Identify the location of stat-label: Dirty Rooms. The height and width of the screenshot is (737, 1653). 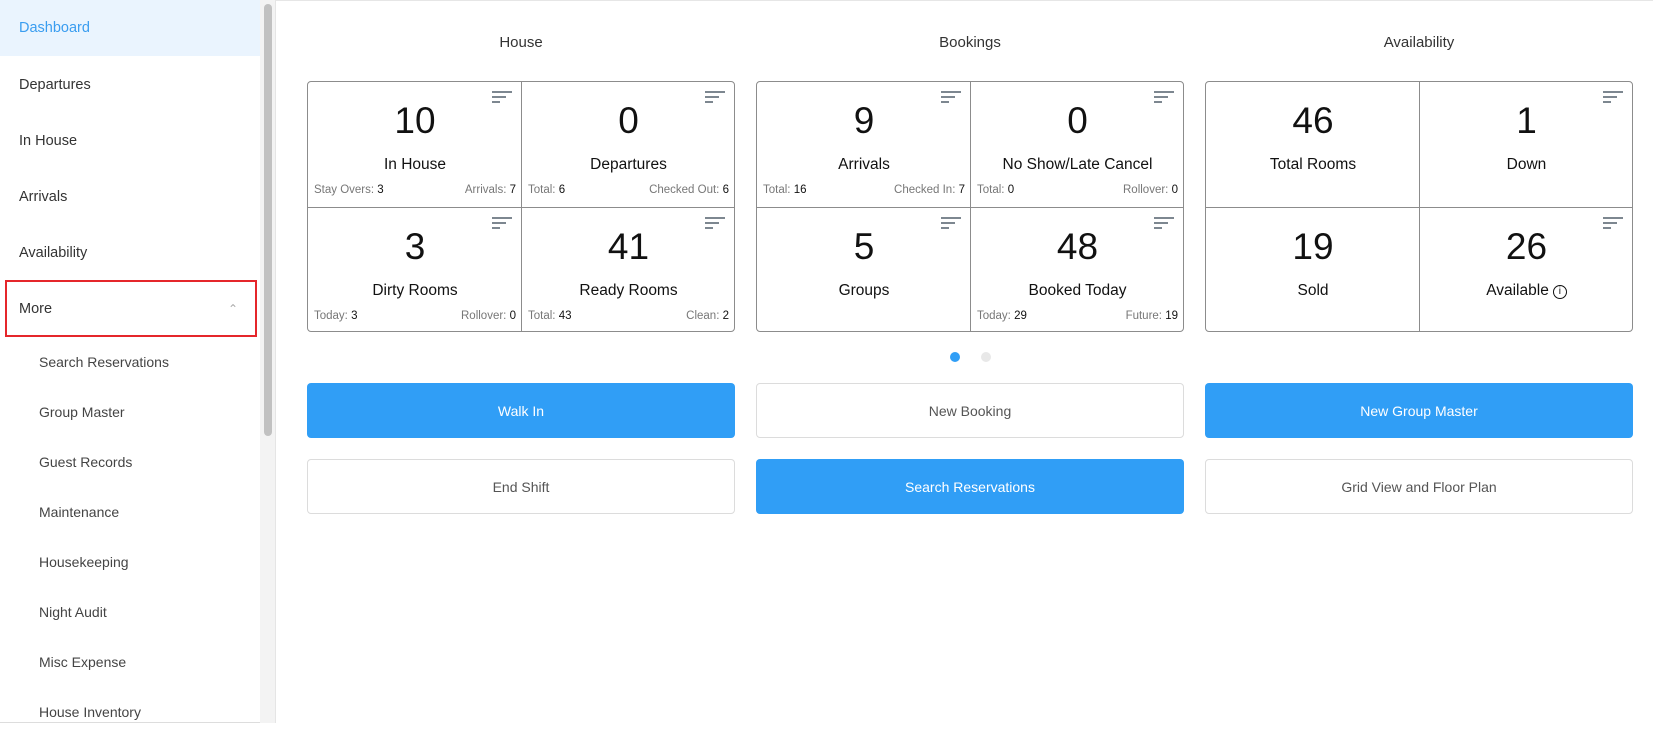
(415, 291).